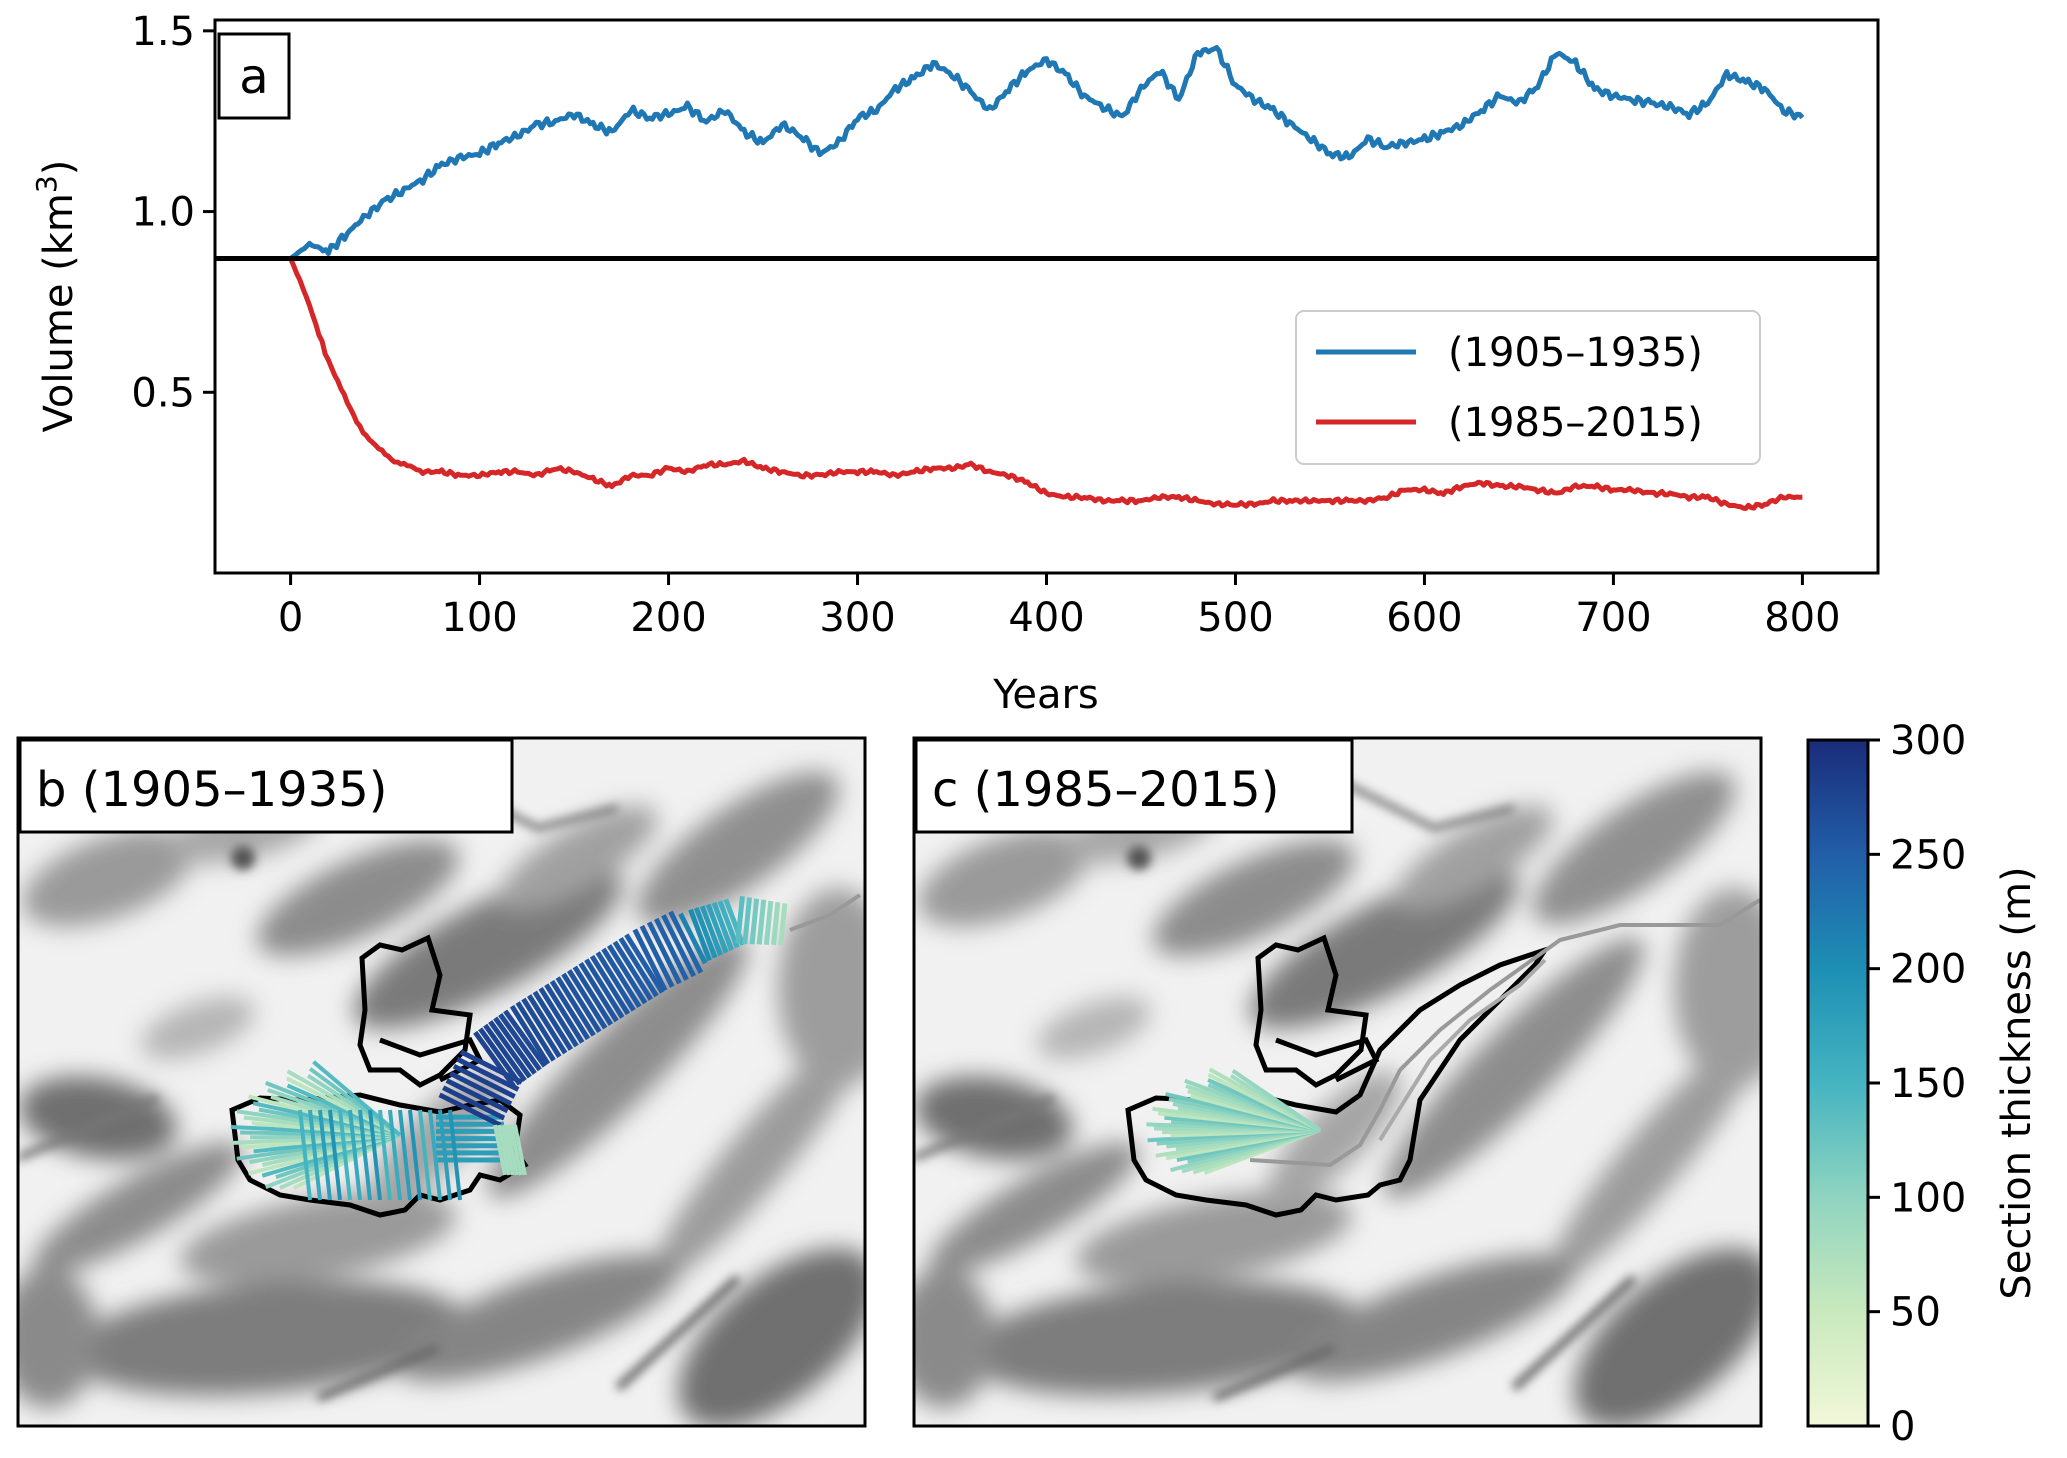 The width and height of the screenshot is (2067, 1458). I want to click on colorbar-tick-label: 150, so click(1928, 1084).